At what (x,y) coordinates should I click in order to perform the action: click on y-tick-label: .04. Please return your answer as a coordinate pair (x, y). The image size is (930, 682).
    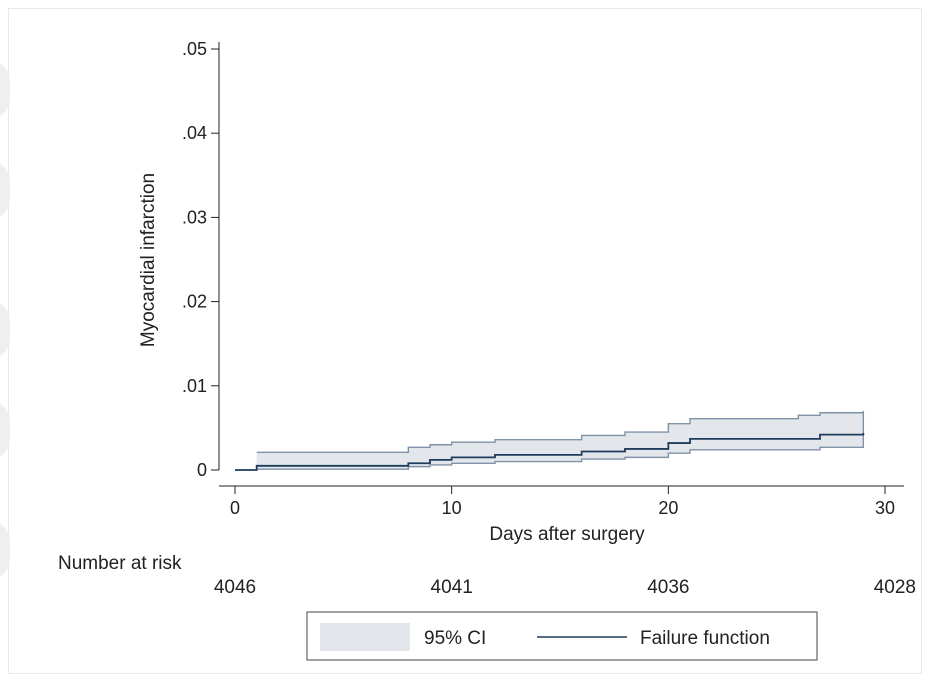
    Looking at the image, I should click on (194, 133).